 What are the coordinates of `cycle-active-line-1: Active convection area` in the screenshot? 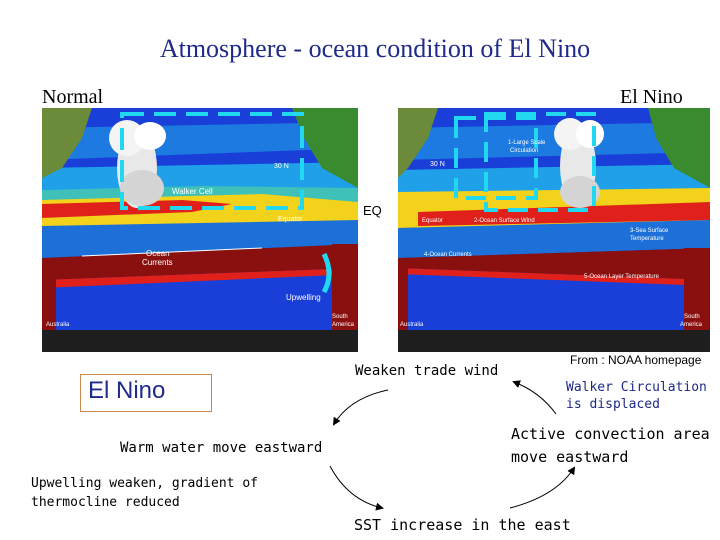 It's located at (610, 434).